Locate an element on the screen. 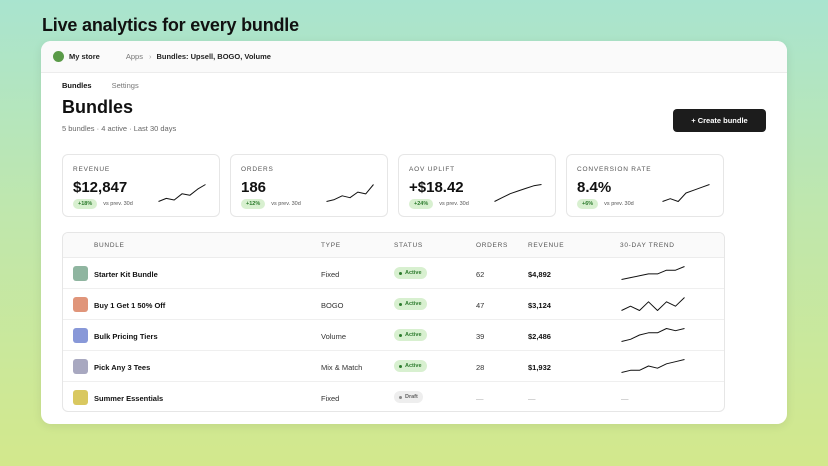 The height and width of the screenshot is (466, 828). metric-value: $12,847 is located at coordinates (100, 187).